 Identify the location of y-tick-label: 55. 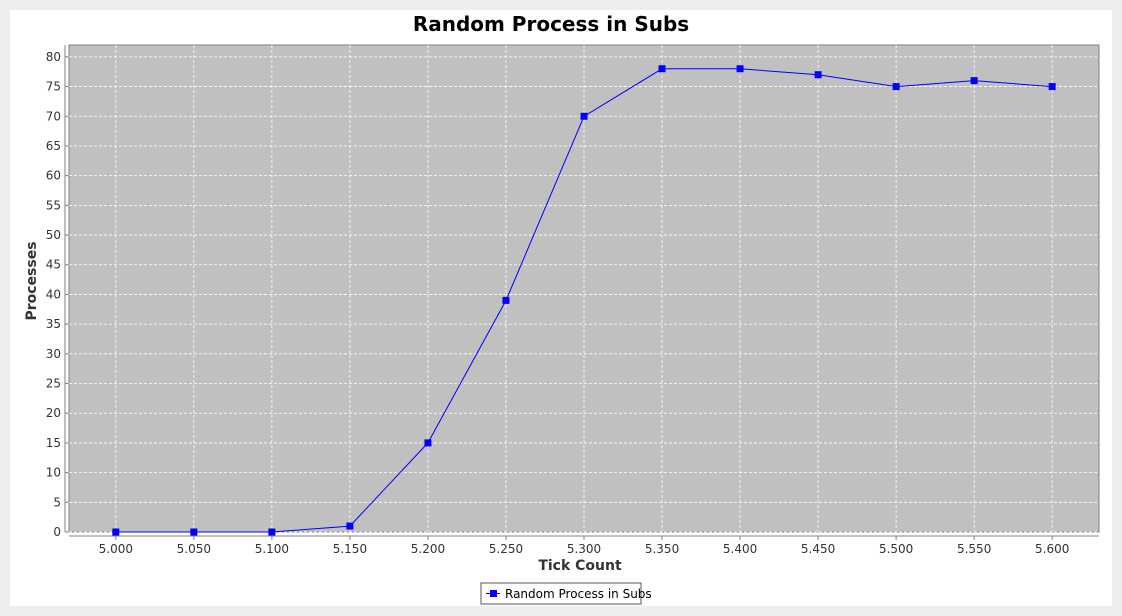
(53, 205).